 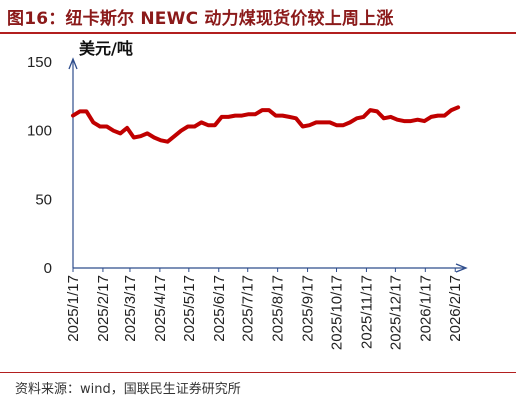 I want to click on source-note: 资料来源：wind，国联民生证券研究所, so click(x=128, y=389).